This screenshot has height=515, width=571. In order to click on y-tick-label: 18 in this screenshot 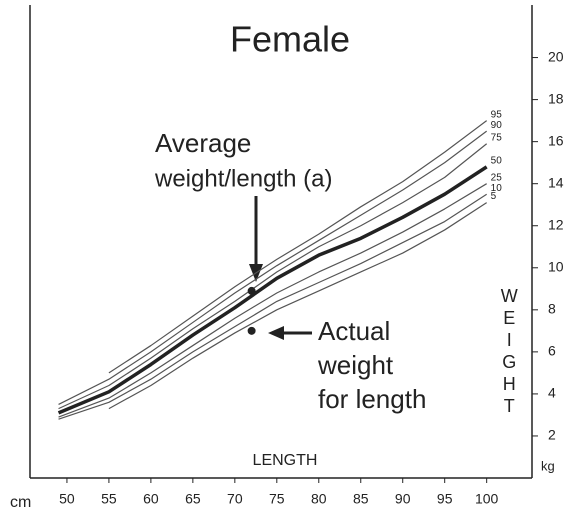, I will do `click(556, 98)`.